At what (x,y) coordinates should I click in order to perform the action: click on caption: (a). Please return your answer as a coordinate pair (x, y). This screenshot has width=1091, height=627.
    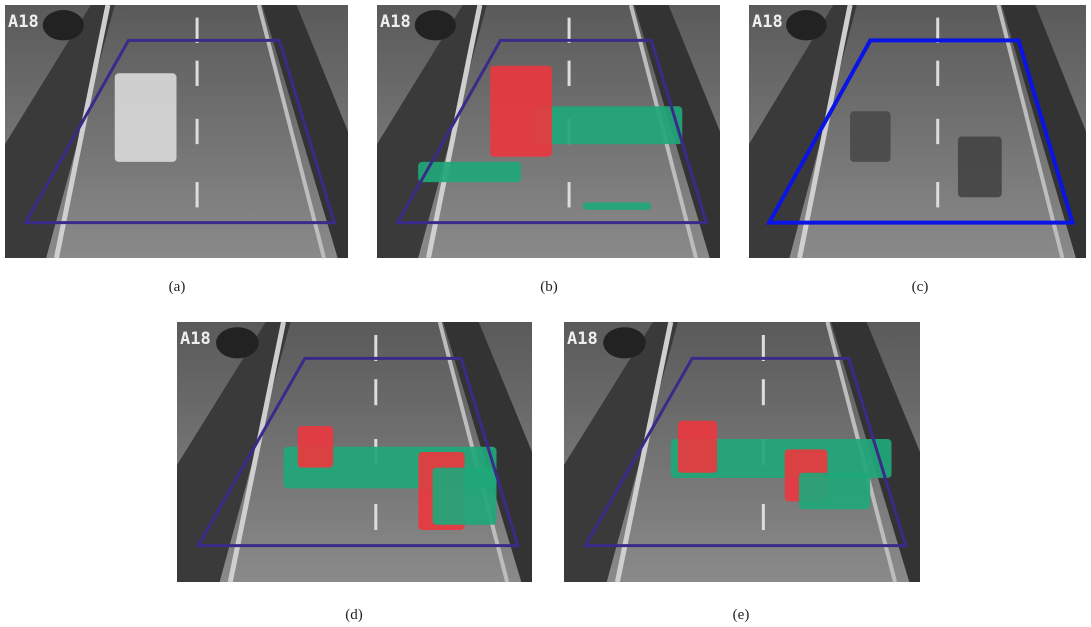
    Looking at the image, I should click on (177, 287).